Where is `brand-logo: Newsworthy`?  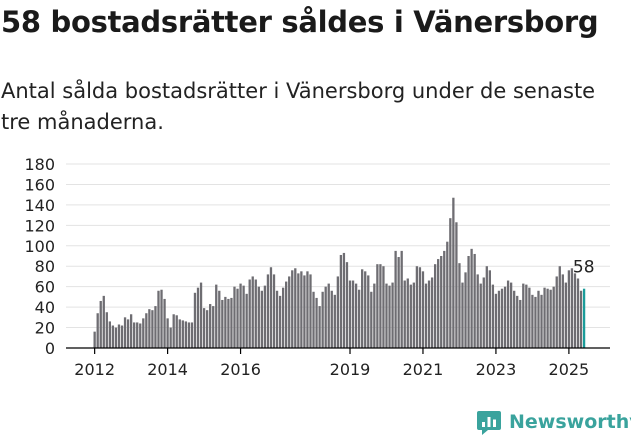
brand-logo: Newsworthy is located at coordinates (553, 422).